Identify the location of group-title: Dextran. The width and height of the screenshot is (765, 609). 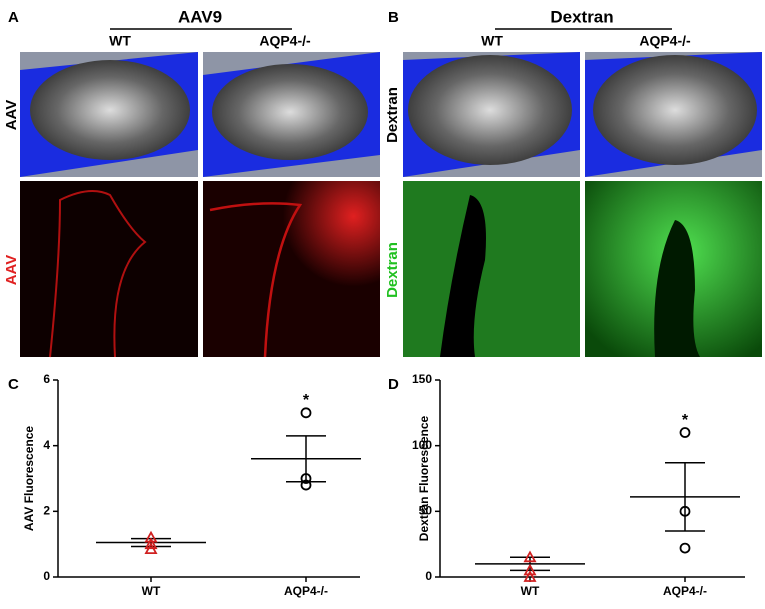
(581, 16).